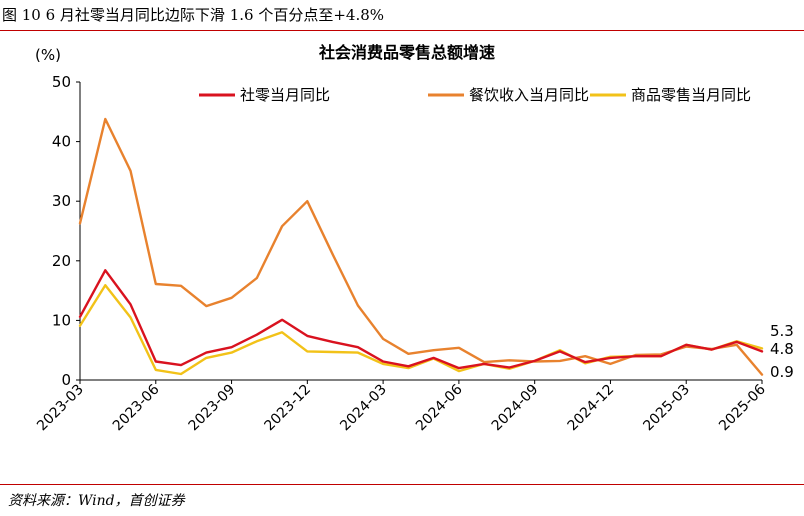 The height and width of the screenshot is (516, 804). Describe the element at coordinates (193, 15) in the screenshot. I see `figure-caption: 图 10 6 月社零当月同比边际下滑 1.6 个百分点至+4.8%` at that location.